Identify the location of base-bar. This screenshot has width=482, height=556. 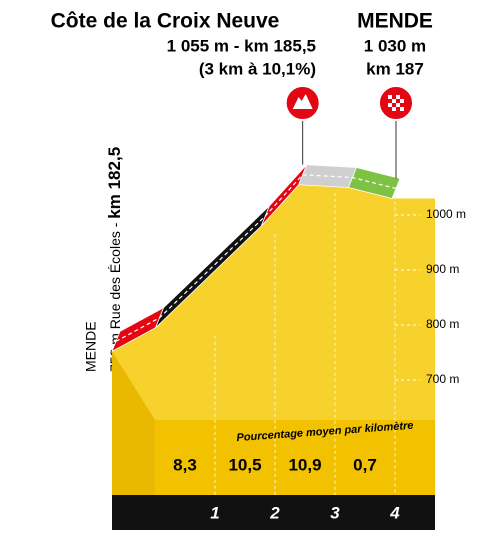
(273, 512).